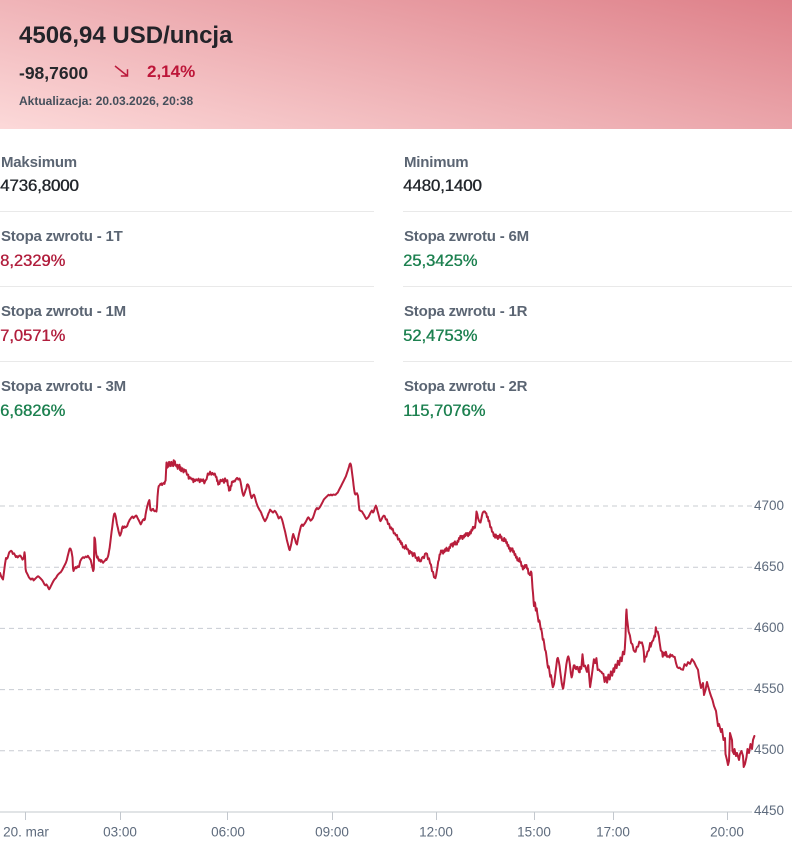 Image resolution: width=792 pixels, height=865 pixels. Describe the element at coordinates (613, 832) in the screenshot. I see `svg-text: 17:00` at that location.